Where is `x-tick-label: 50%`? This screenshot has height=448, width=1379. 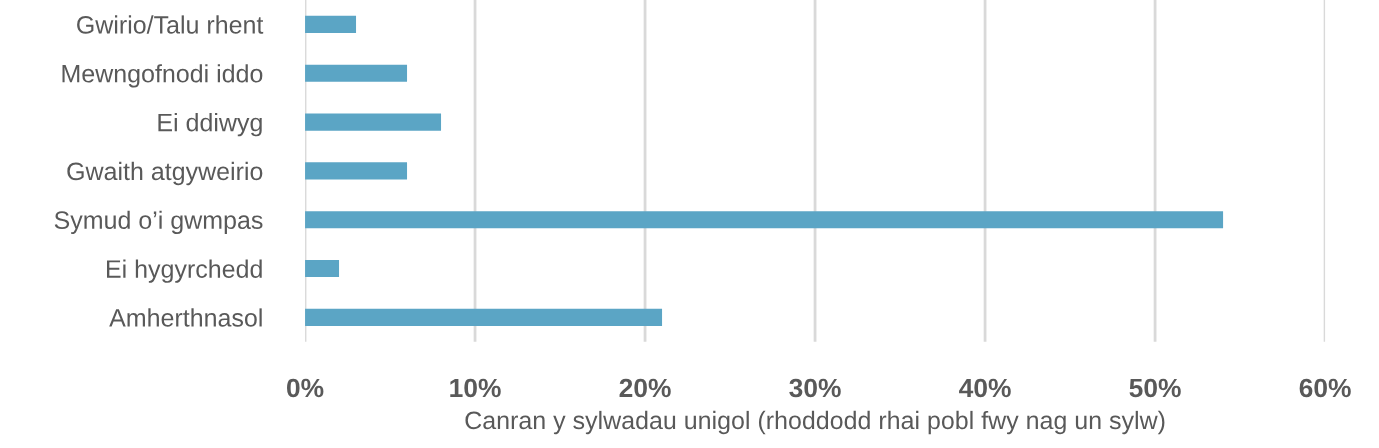
x-tick-label: 50% is located at coordinates (1155, 388).